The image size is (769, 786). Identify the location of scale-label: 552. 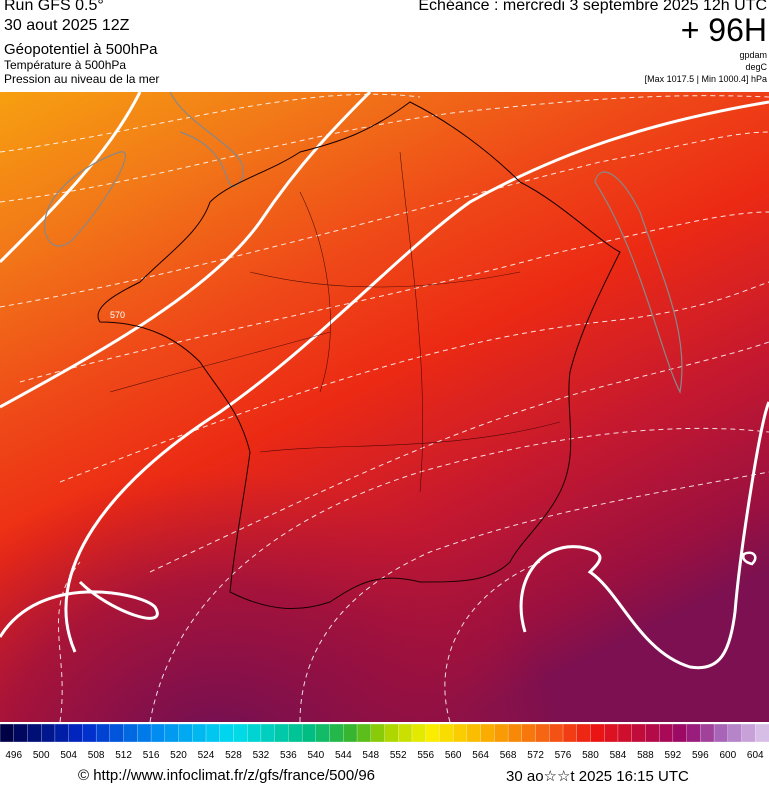
(398, 755).